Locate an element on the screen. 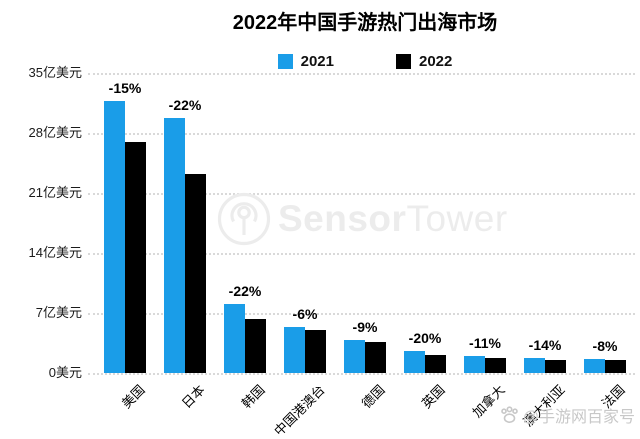  bar-group: -22% 日本 is located at coordinates (185, 242).